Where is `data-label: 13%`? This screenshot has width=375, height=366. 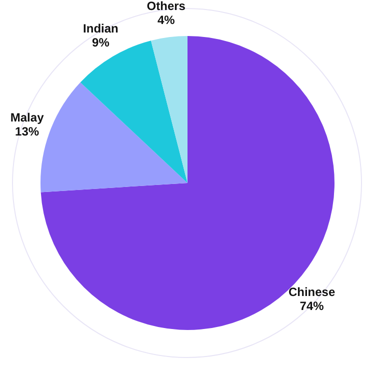 data-label: 13% is located at coordinates (27, 131).